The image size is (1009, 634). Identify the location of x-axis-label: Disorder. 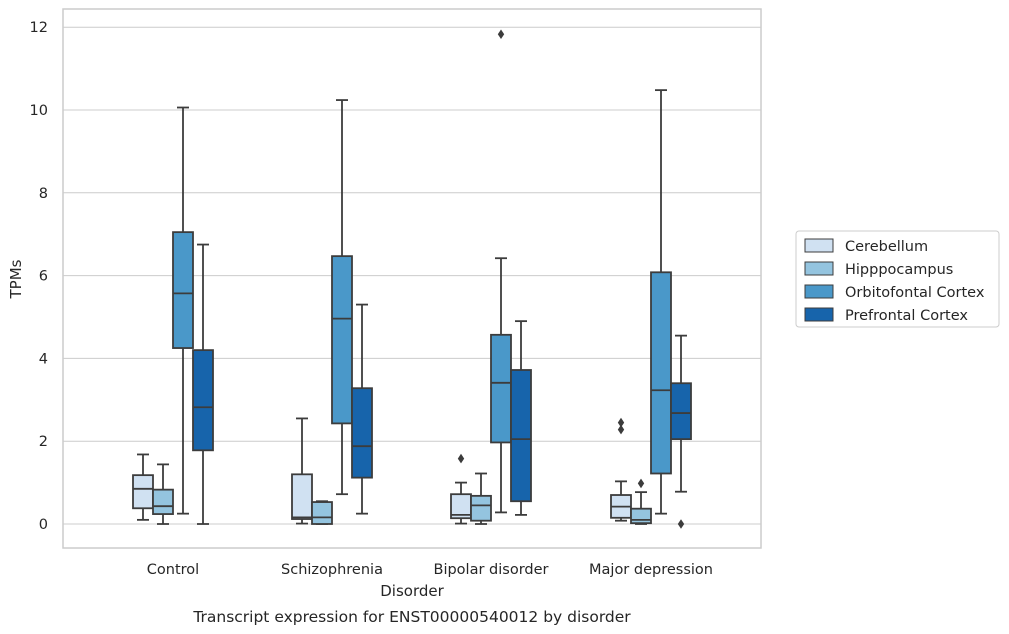
(412, 591).